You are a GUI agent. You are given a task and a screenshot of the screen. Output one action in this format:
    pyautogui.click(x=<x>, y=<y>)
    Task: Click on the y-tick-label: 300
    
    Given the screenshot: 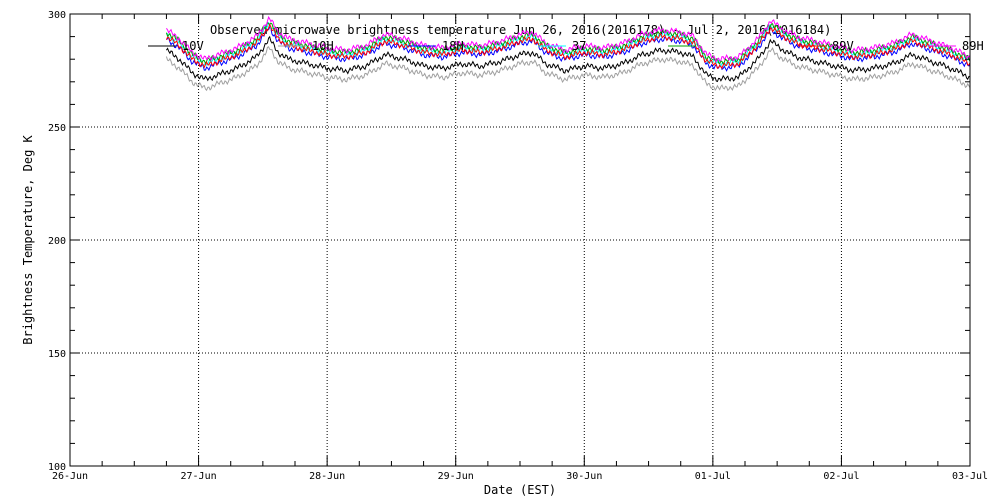 What is the action you would take?
    pyautogui.click(x=57, y=15)
    